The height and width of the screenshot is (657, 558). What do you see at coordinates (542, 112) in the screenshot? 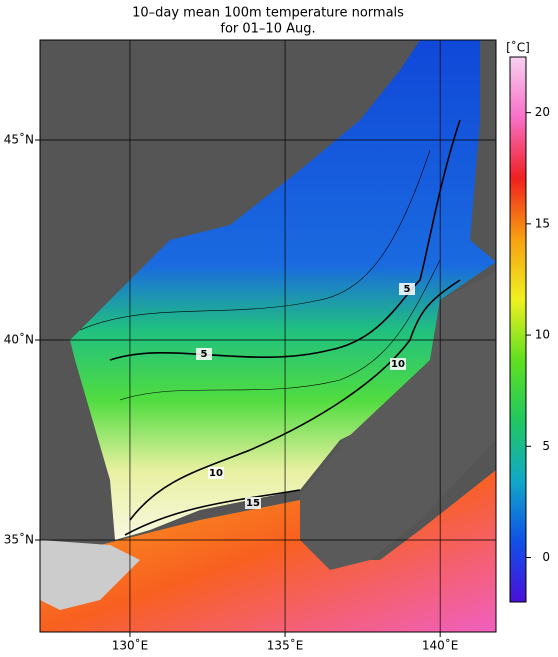
I see `colorbar-tick-label: 20` at bounding box center [542, 112].